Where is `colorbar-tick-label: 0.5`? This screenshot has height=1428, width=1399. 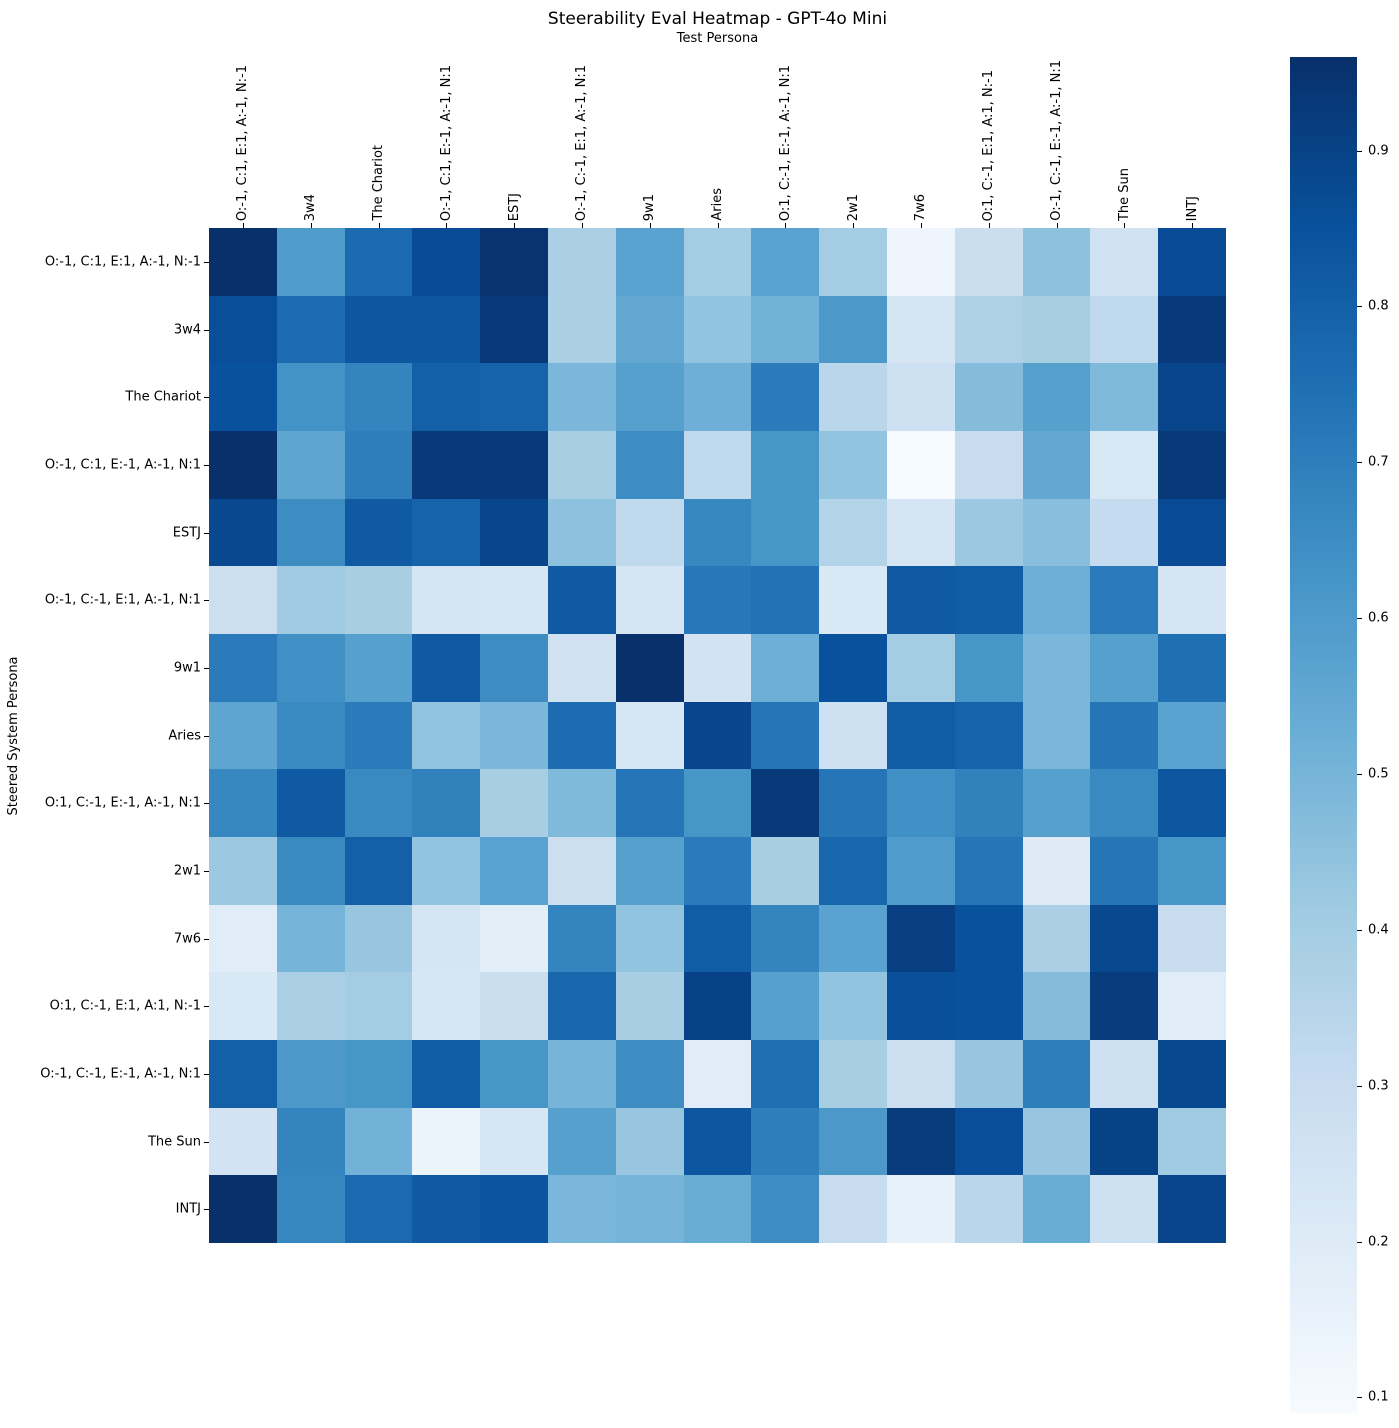 colorbar-tick-label: 0.5 is located at coordinates (1378, 774).